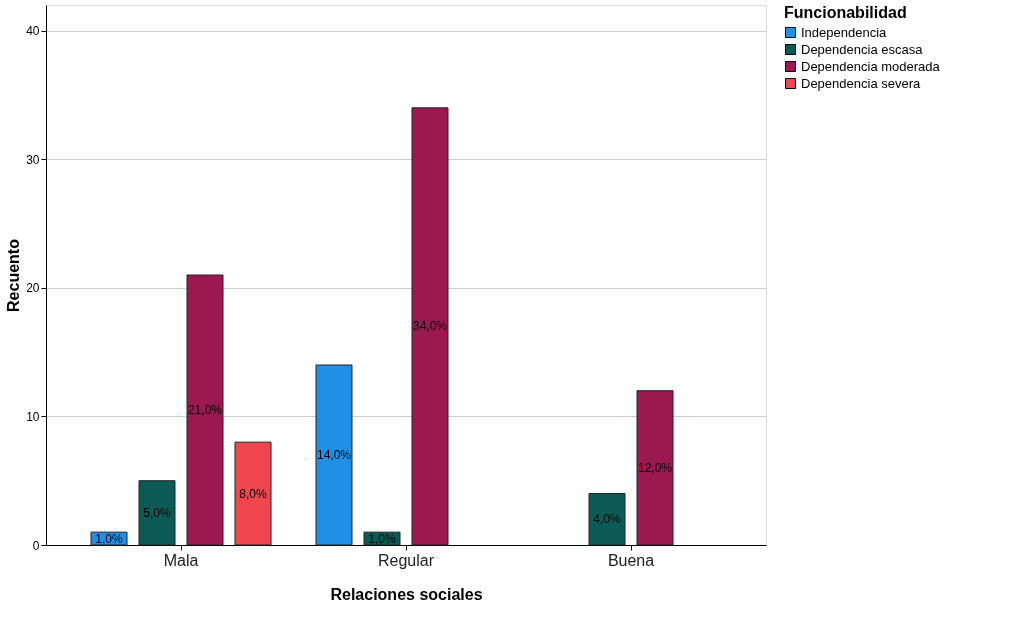 The width and height of the screenshot is (1011, 626). I want to click on legend-label: Dependencia moderada, so click(871, 66).